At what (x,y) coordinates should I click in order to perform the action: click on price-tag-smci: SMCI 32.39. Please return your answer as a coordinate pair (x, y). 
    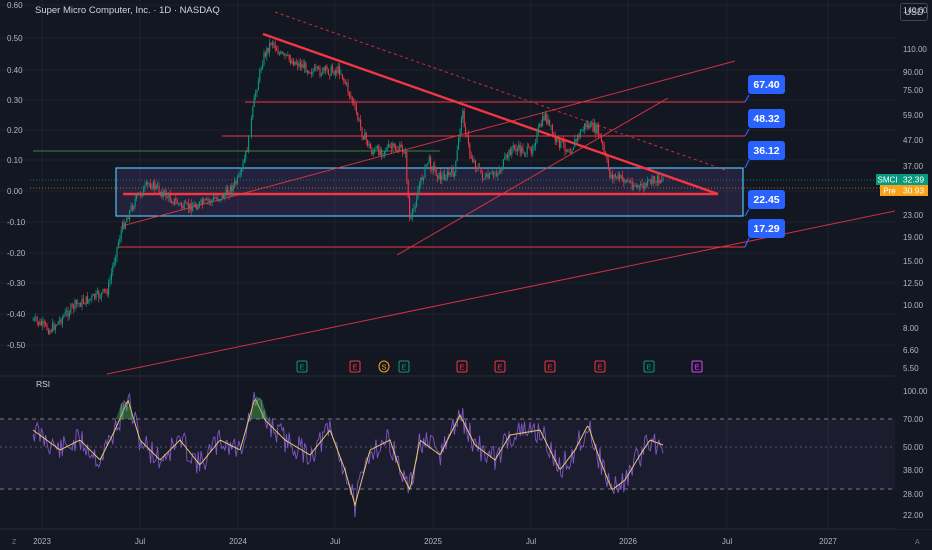
    Looking at the image, I should click on (902, 179).